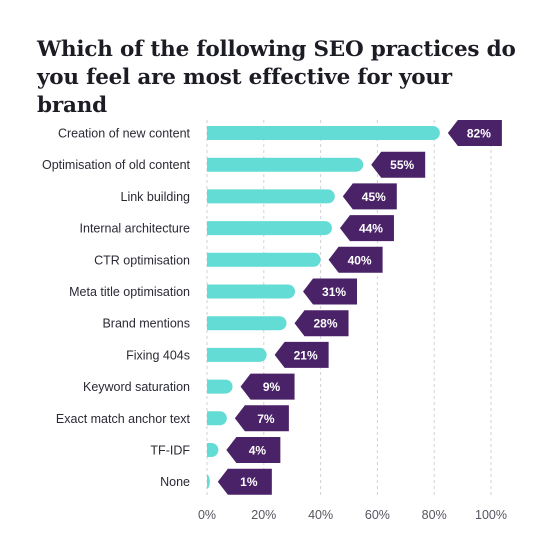 The image size is (541, 550). Describe the element at coordinates (326, 324) in the screenshot. I see `value-label: 28%` at that location.